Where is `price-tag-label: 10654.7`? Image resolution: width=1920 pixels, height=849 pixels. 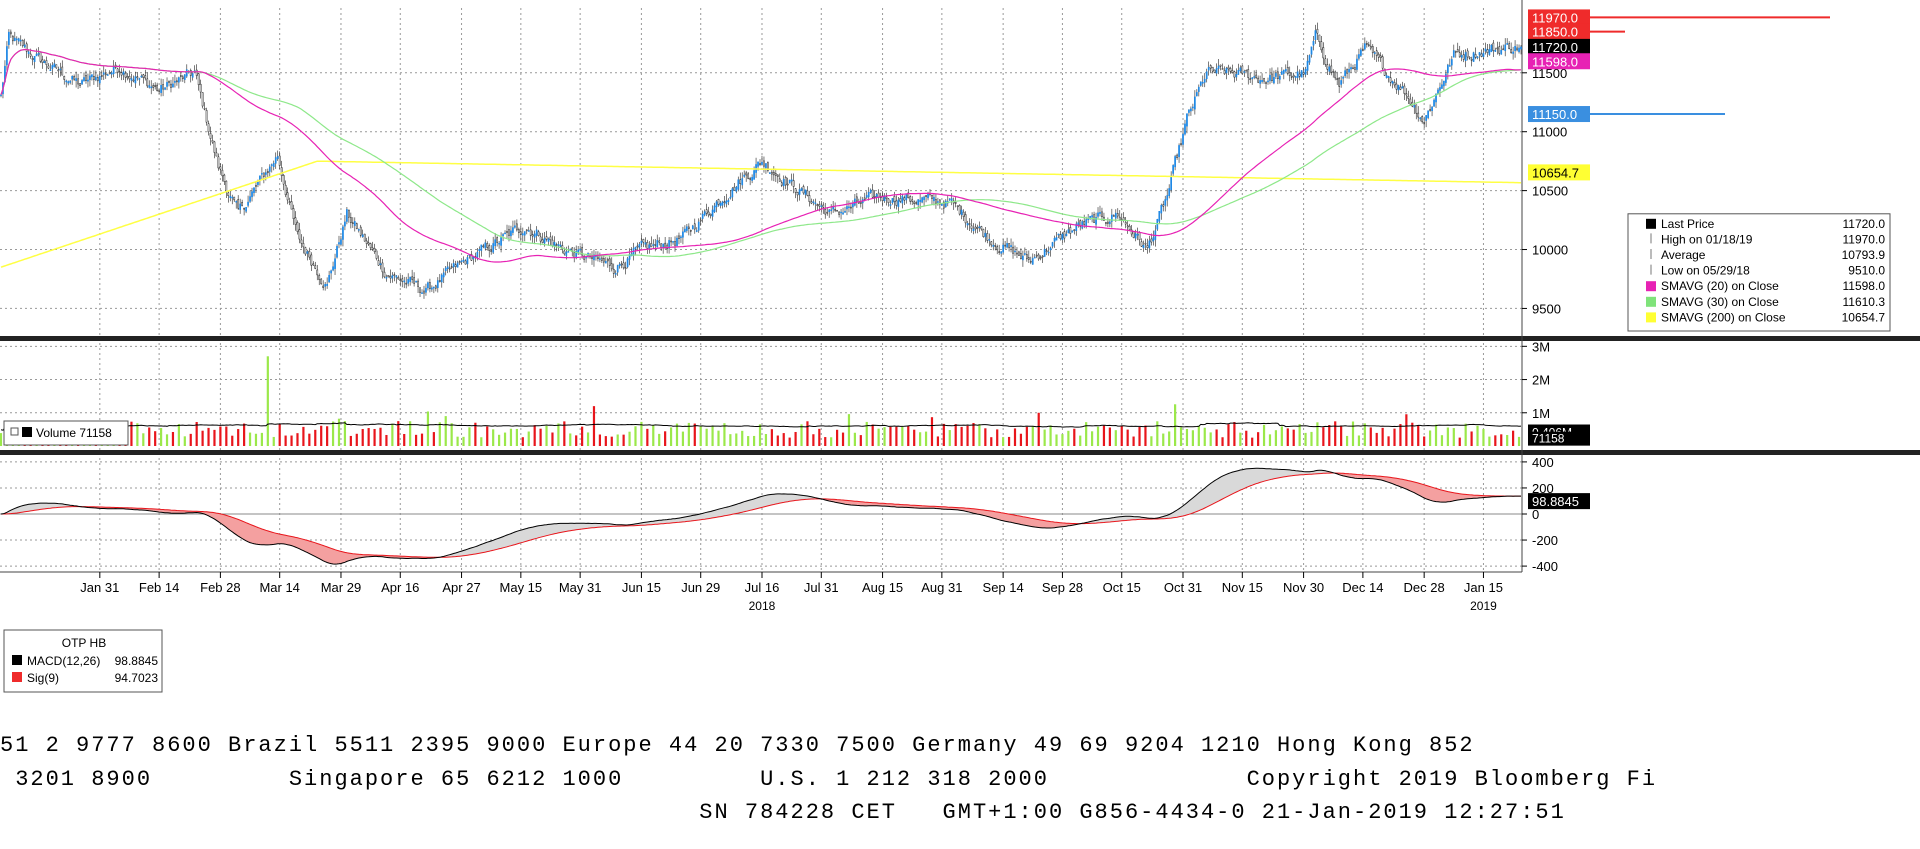 price-tag-label: 10654.7 is located at coordinates (1555, 172).